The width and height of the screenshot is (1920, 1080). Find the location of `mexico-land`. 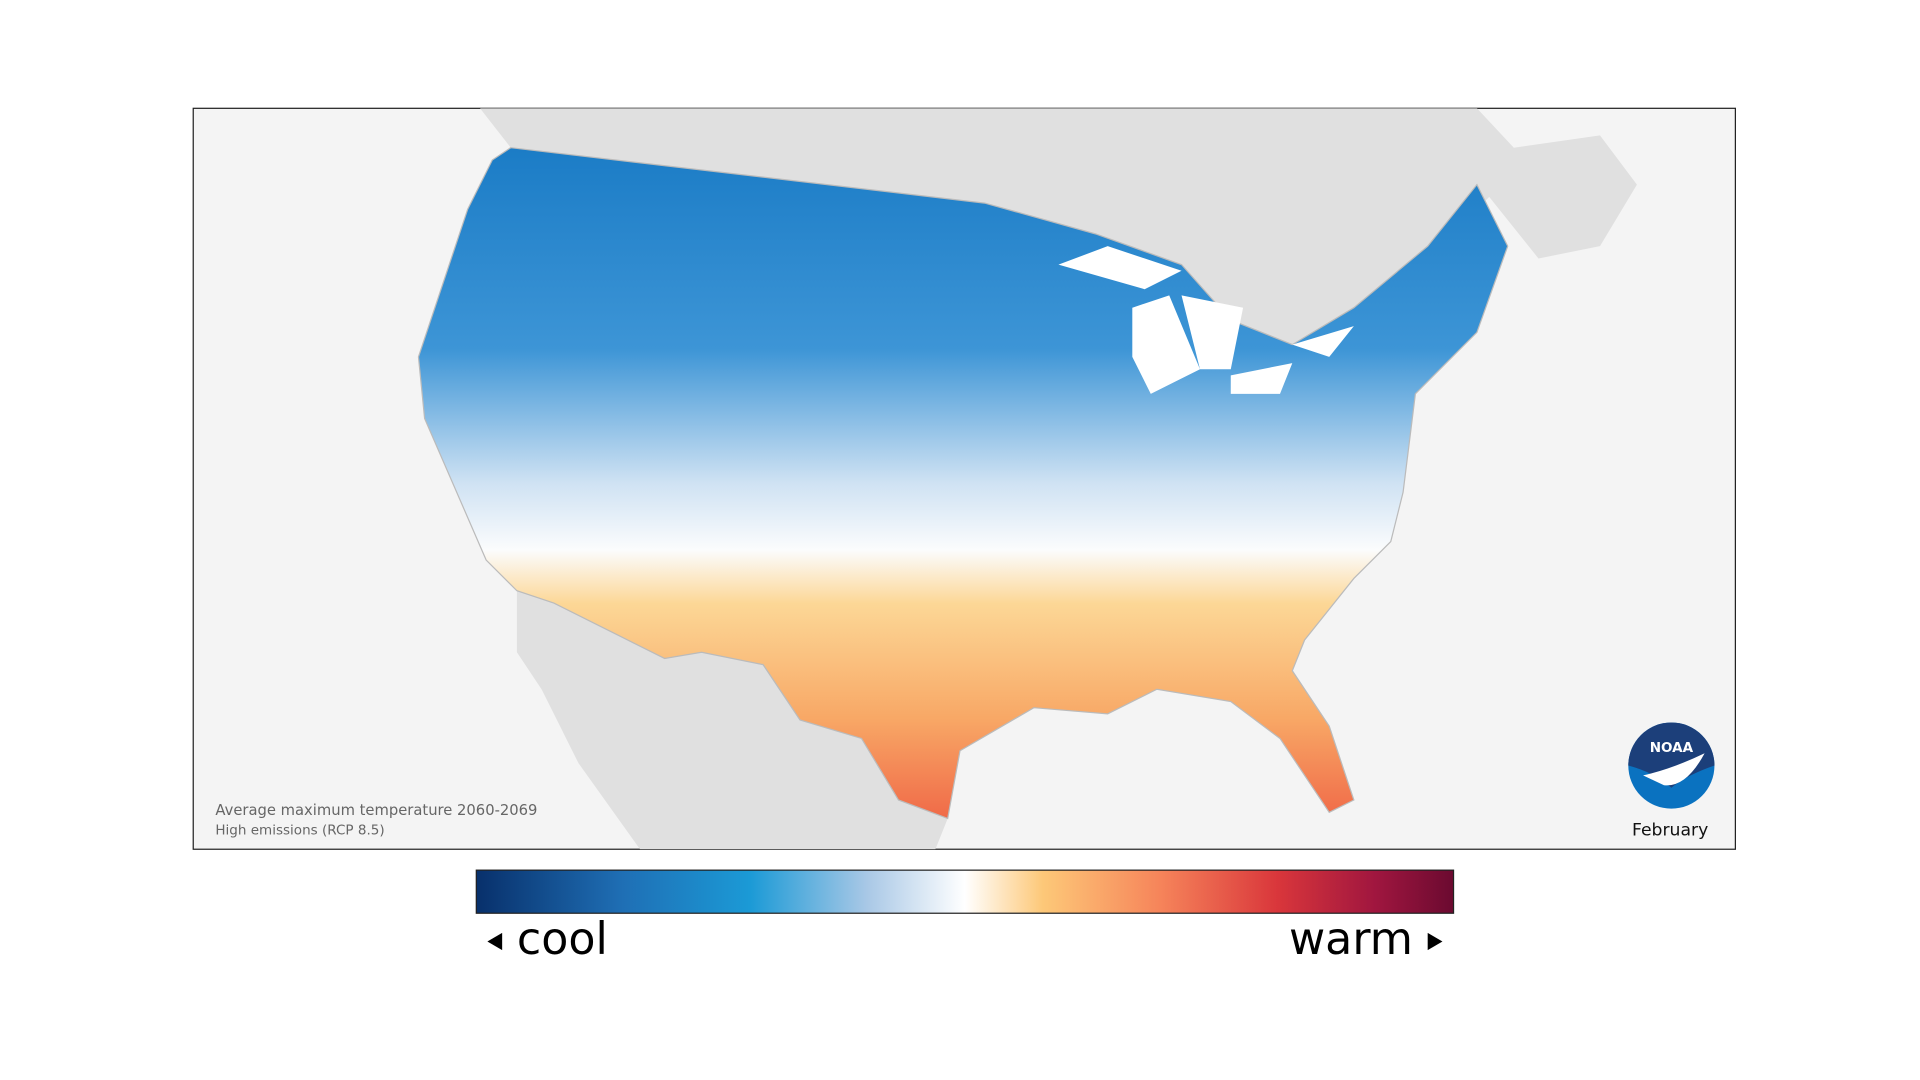

mexico-land is located at coordinates (732, 720).